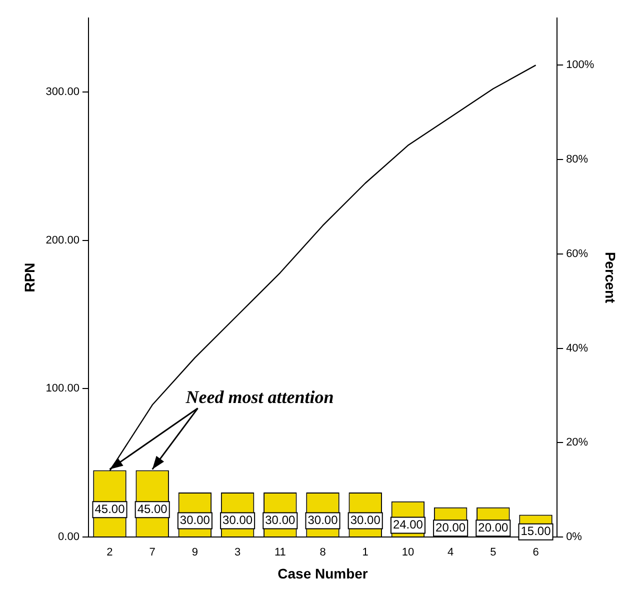  I want to click on y2-axis-title: Percent, so click(610, 278).